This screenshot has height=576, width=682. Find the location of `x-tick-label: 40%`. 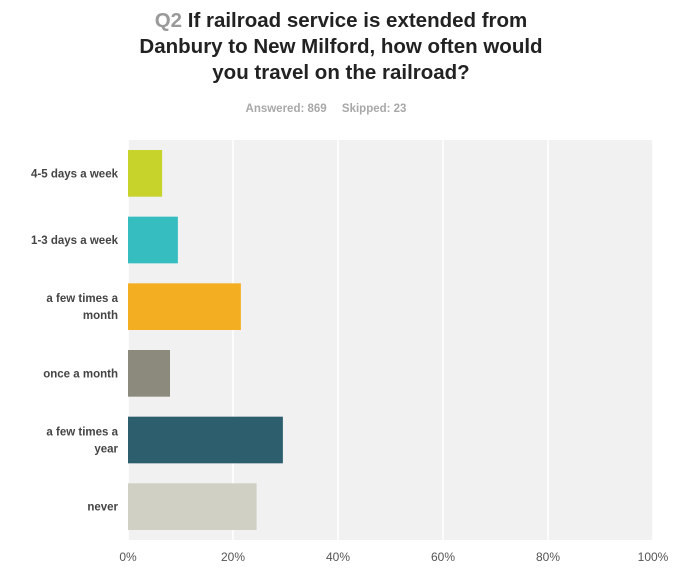

x-tick-label: 40% is located at coordinates (338, 557).